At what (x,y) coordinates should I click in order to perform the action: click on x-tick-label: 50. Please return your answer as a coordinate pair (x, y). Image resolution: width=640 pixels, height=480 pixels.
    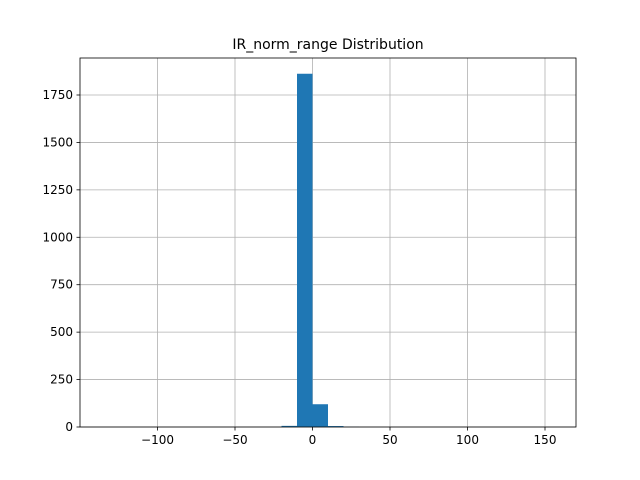
    Looking at the image, I should click on (389, 440).